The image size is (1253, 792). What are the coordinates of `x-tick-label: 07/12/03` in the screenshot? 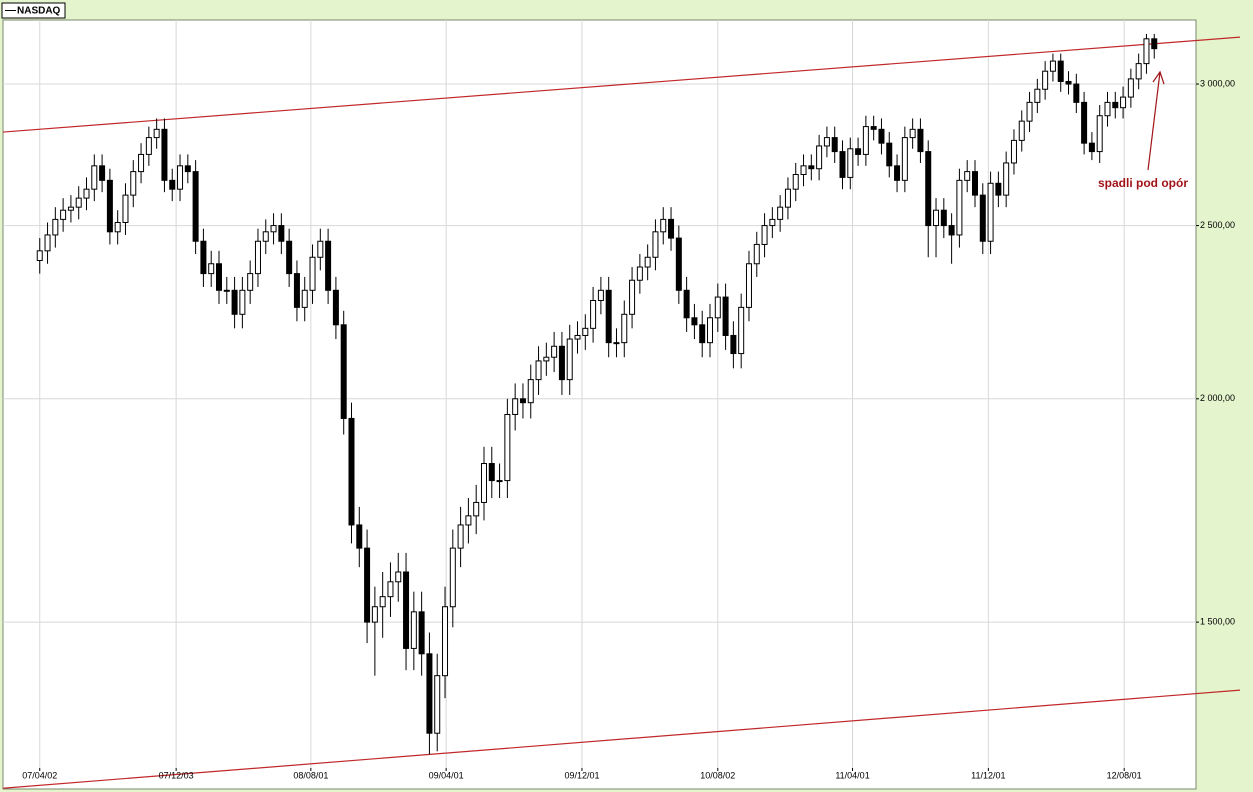 It's located at (176, 775).